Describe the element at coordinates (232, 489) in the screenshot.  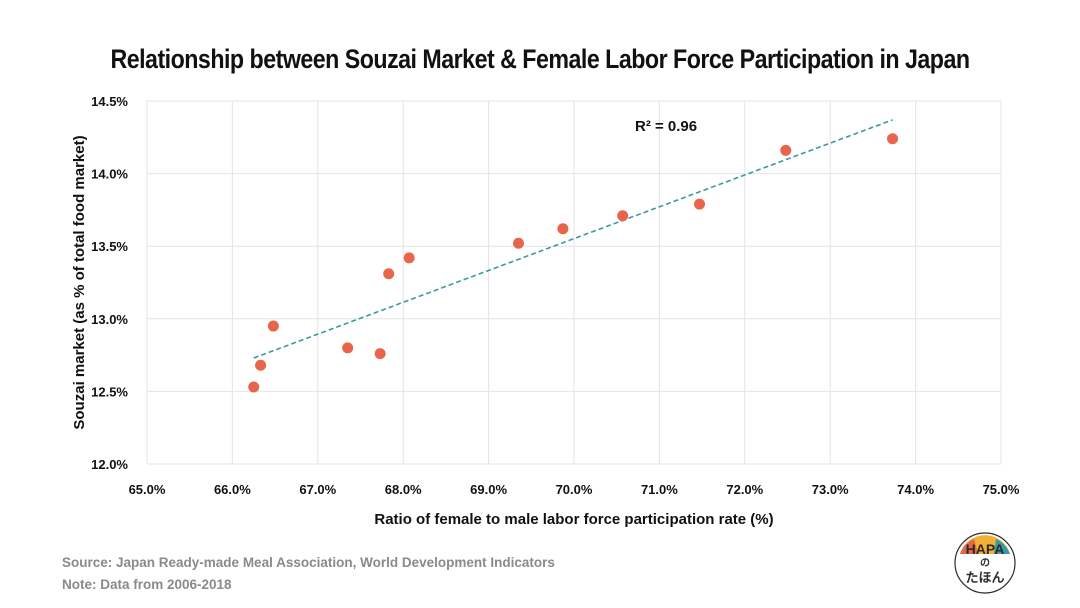
I see `x-tick-label: 66.0%` at that location.